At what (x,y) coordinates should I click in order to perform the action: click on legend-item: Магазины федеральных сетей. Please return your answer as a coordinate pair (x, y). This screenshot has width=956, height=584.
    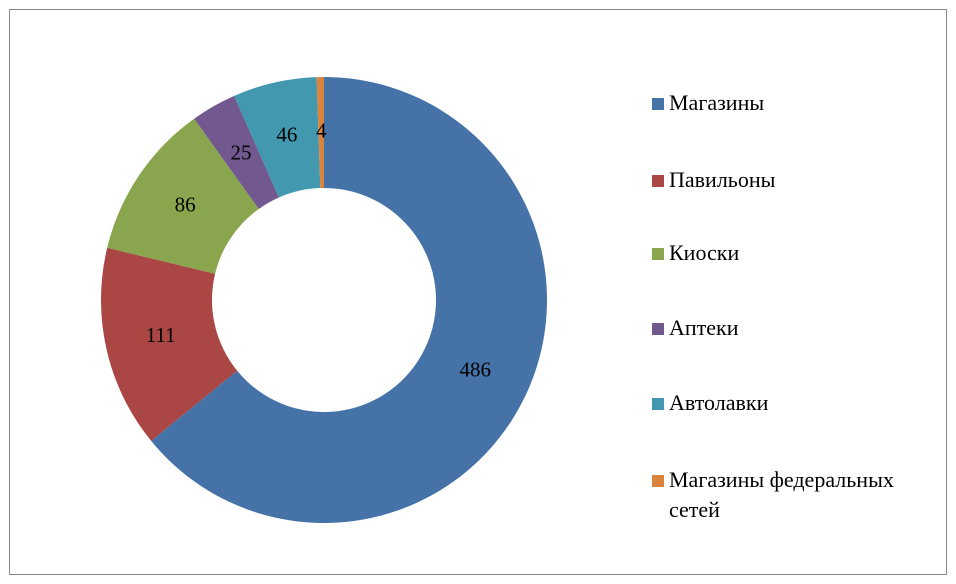
    Looking at the image, I should click on (798, 495).